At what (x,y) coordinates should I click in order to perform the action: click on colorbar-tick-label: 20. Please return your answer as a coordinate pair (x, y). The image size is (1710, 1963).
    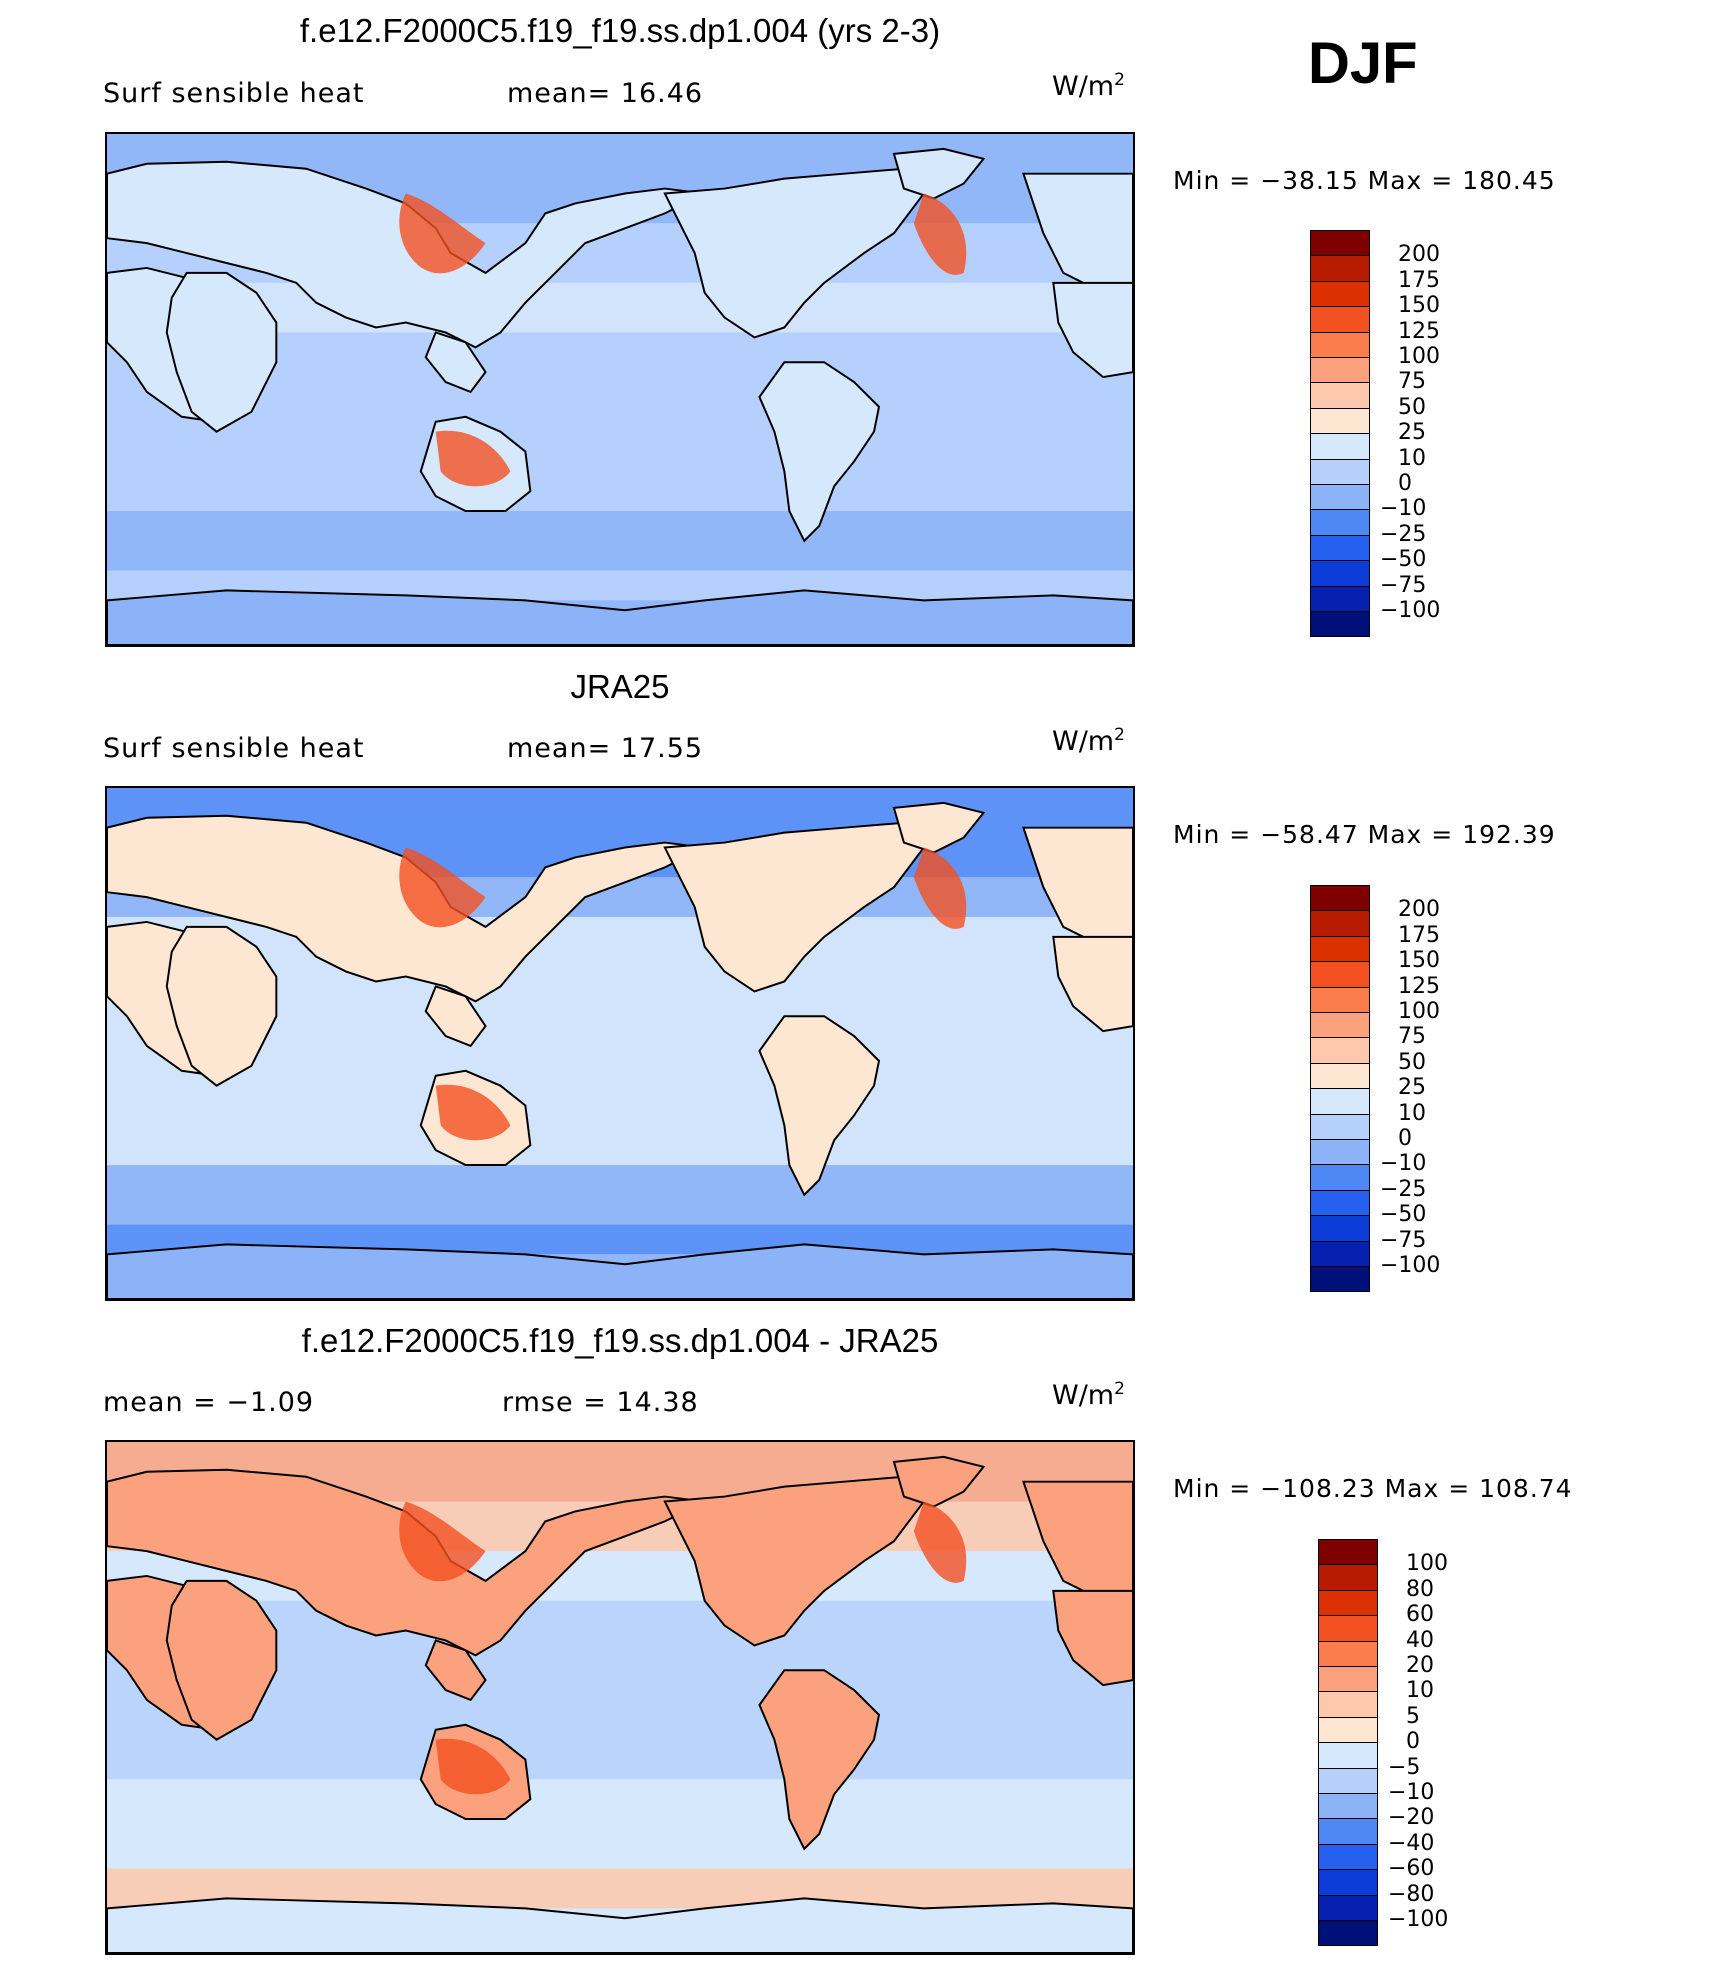
    Looking at the image, I should click on (1420, 1665).